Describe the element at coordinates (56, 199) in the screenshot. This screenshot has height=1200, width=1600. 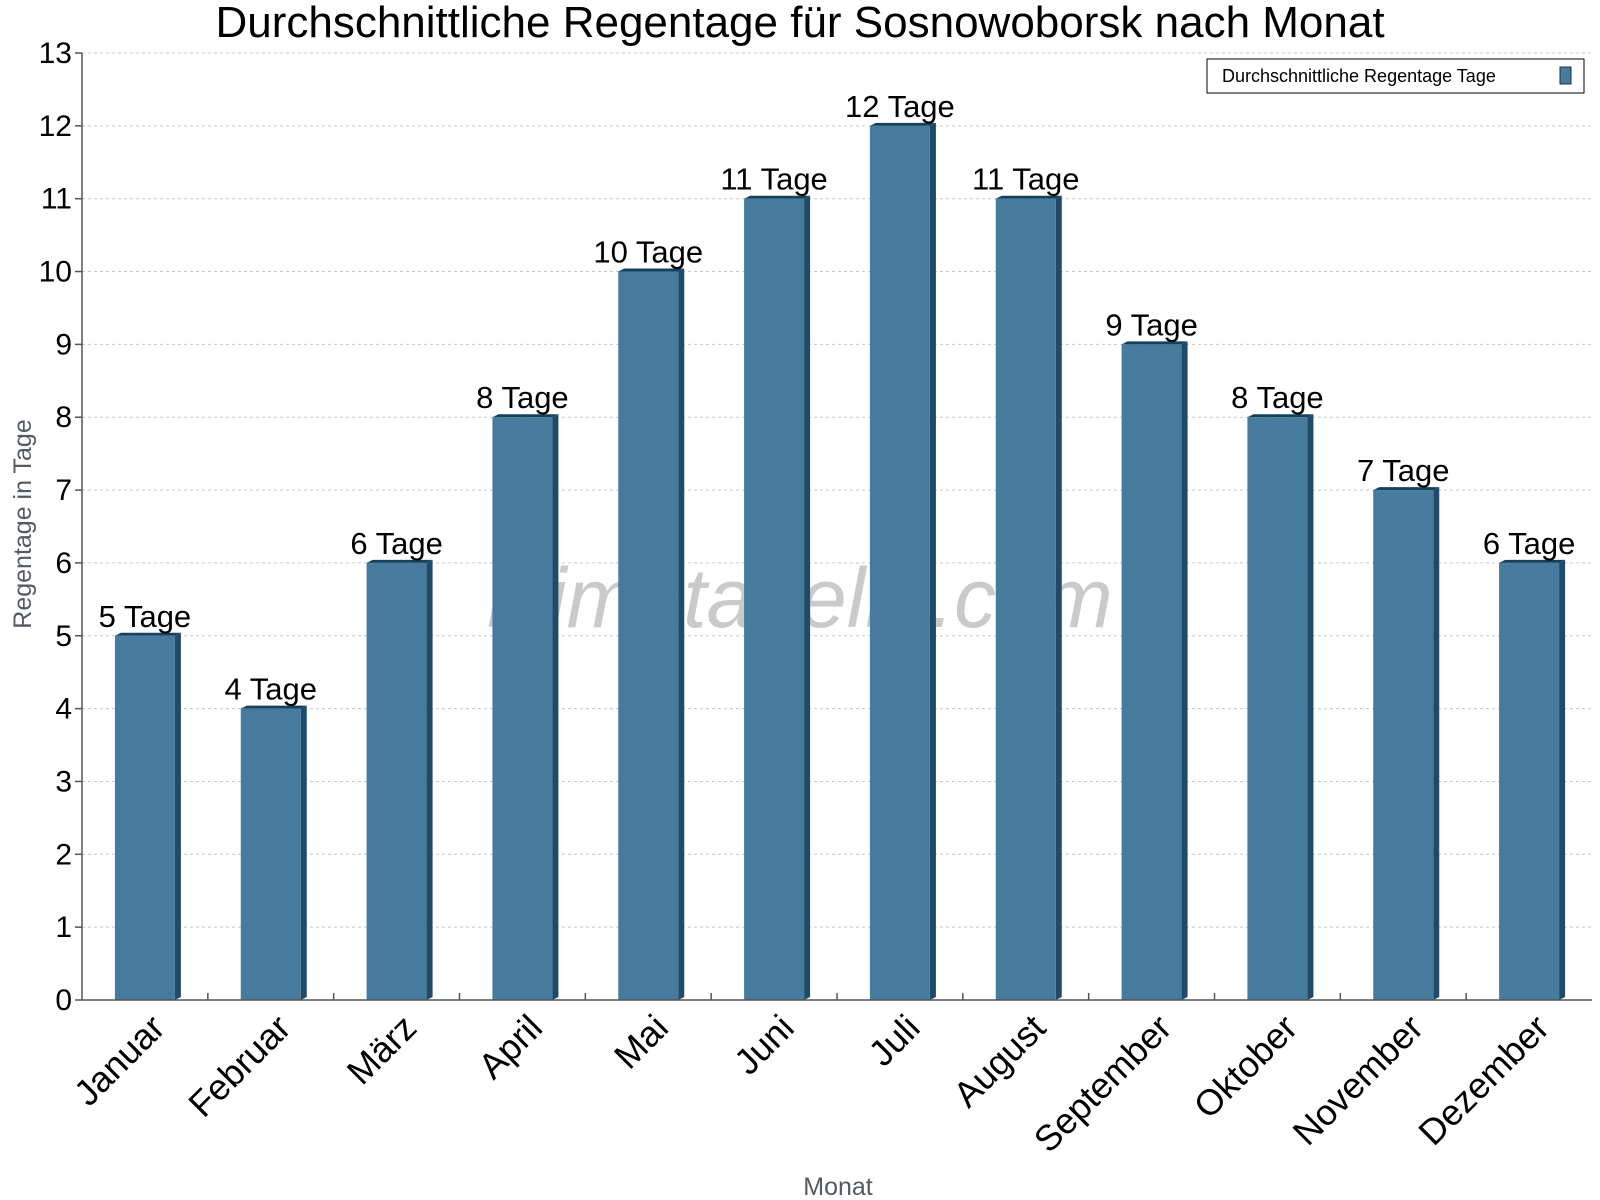
I see `y-tick-label: 11` at that location.